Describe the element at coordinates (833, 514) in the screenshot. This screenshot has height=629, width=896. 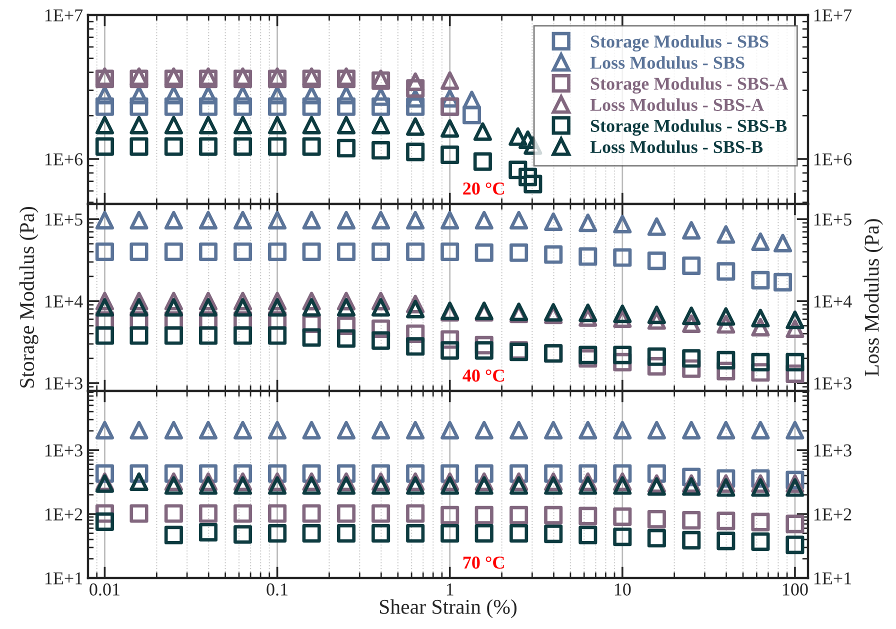
I see `text: 1E+2` at that location.